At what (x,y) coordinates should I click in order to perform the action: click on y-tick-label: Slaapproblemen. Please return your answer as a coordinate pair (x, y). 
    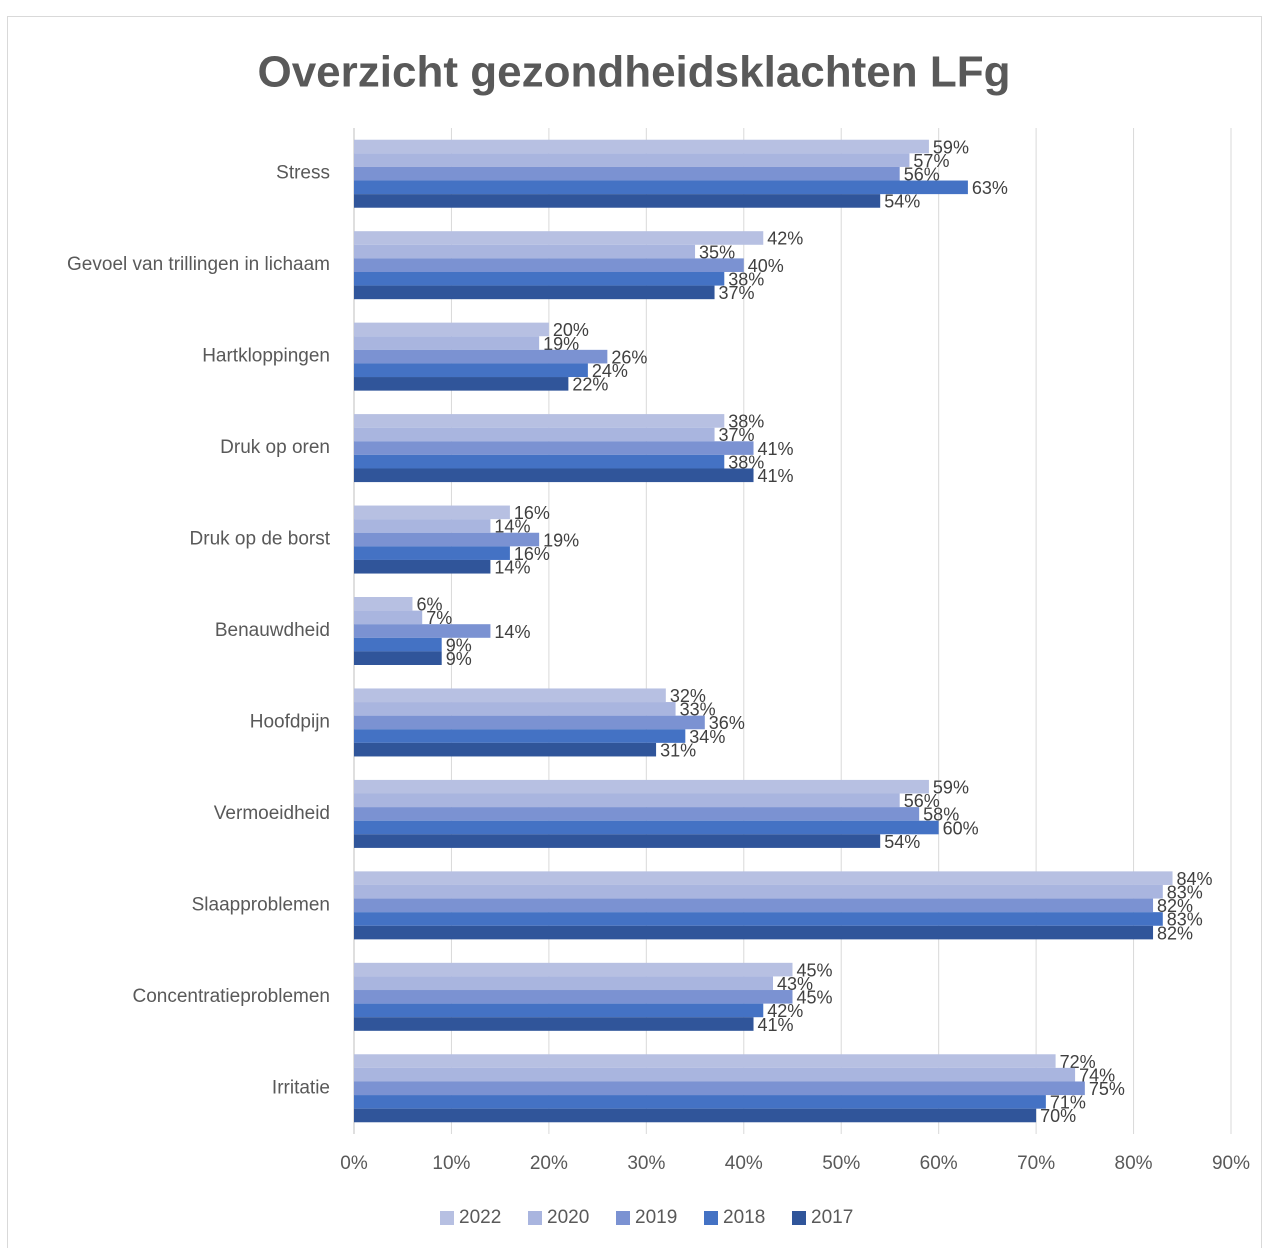
    Looking at the image, I should click on (261, 904).